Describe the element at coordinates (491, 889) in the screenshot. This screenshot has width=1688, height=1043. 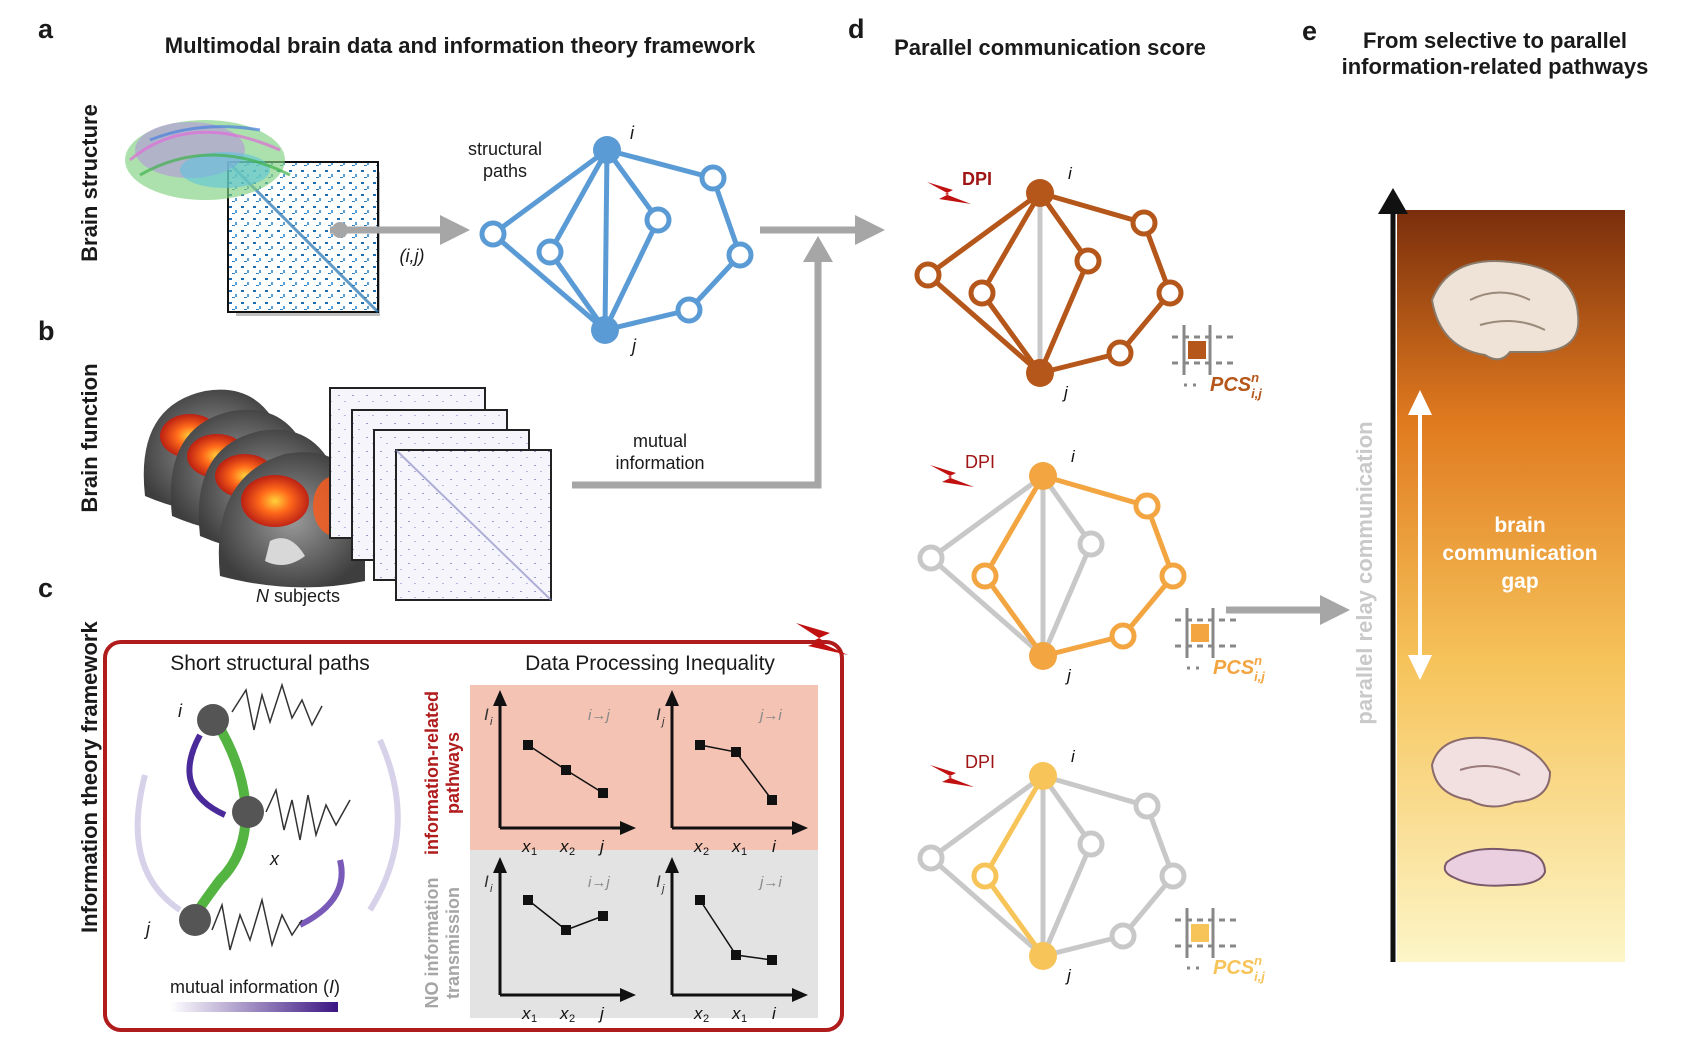
I see `dpi-plot-ylabel-sub: i` at that location.